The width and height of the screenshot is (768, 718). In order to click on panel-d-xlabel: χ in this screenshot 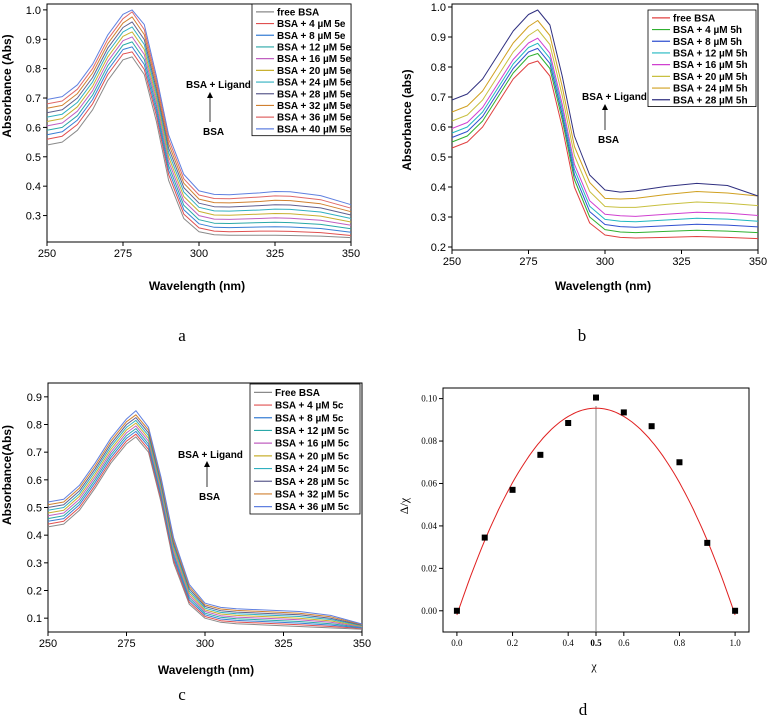, I will do `click(593, 666)`.